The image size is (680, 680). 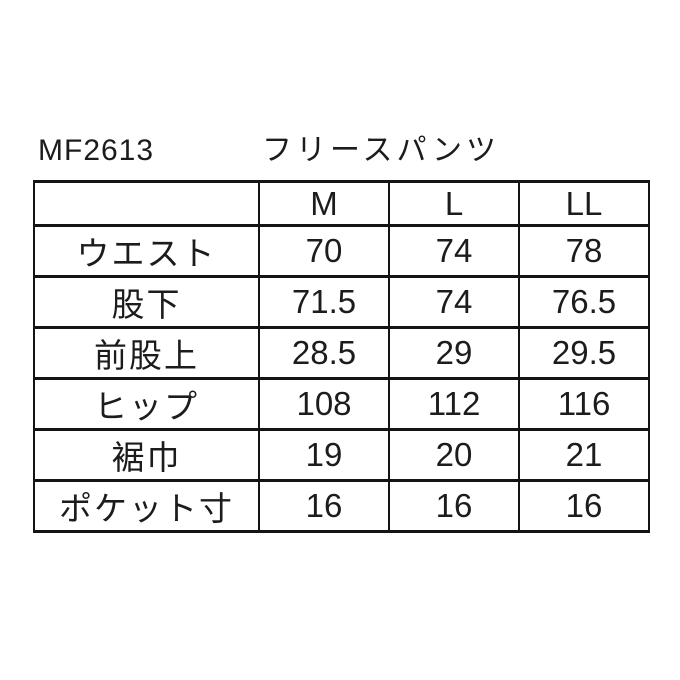 I want to click on product-name: フリースパンツ, so click(x=381, y=150).